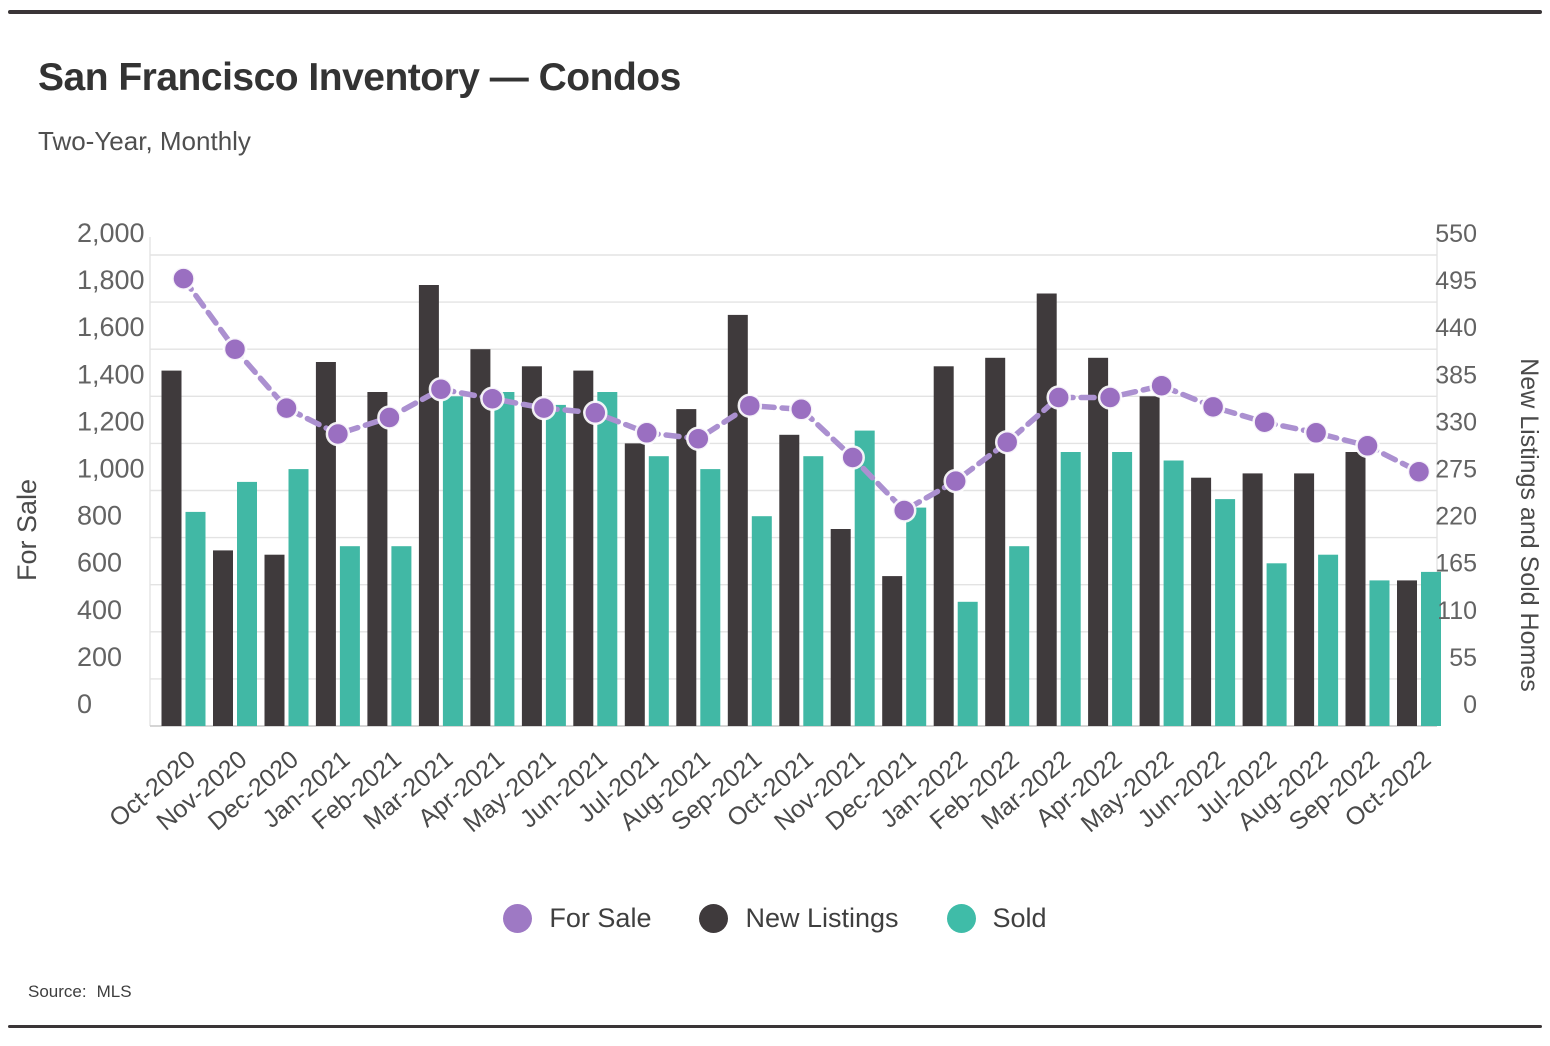 This screenshot has width=1550, height=1046. I want to click on bar-new-listings-Oct-2020, so click(171, 548).